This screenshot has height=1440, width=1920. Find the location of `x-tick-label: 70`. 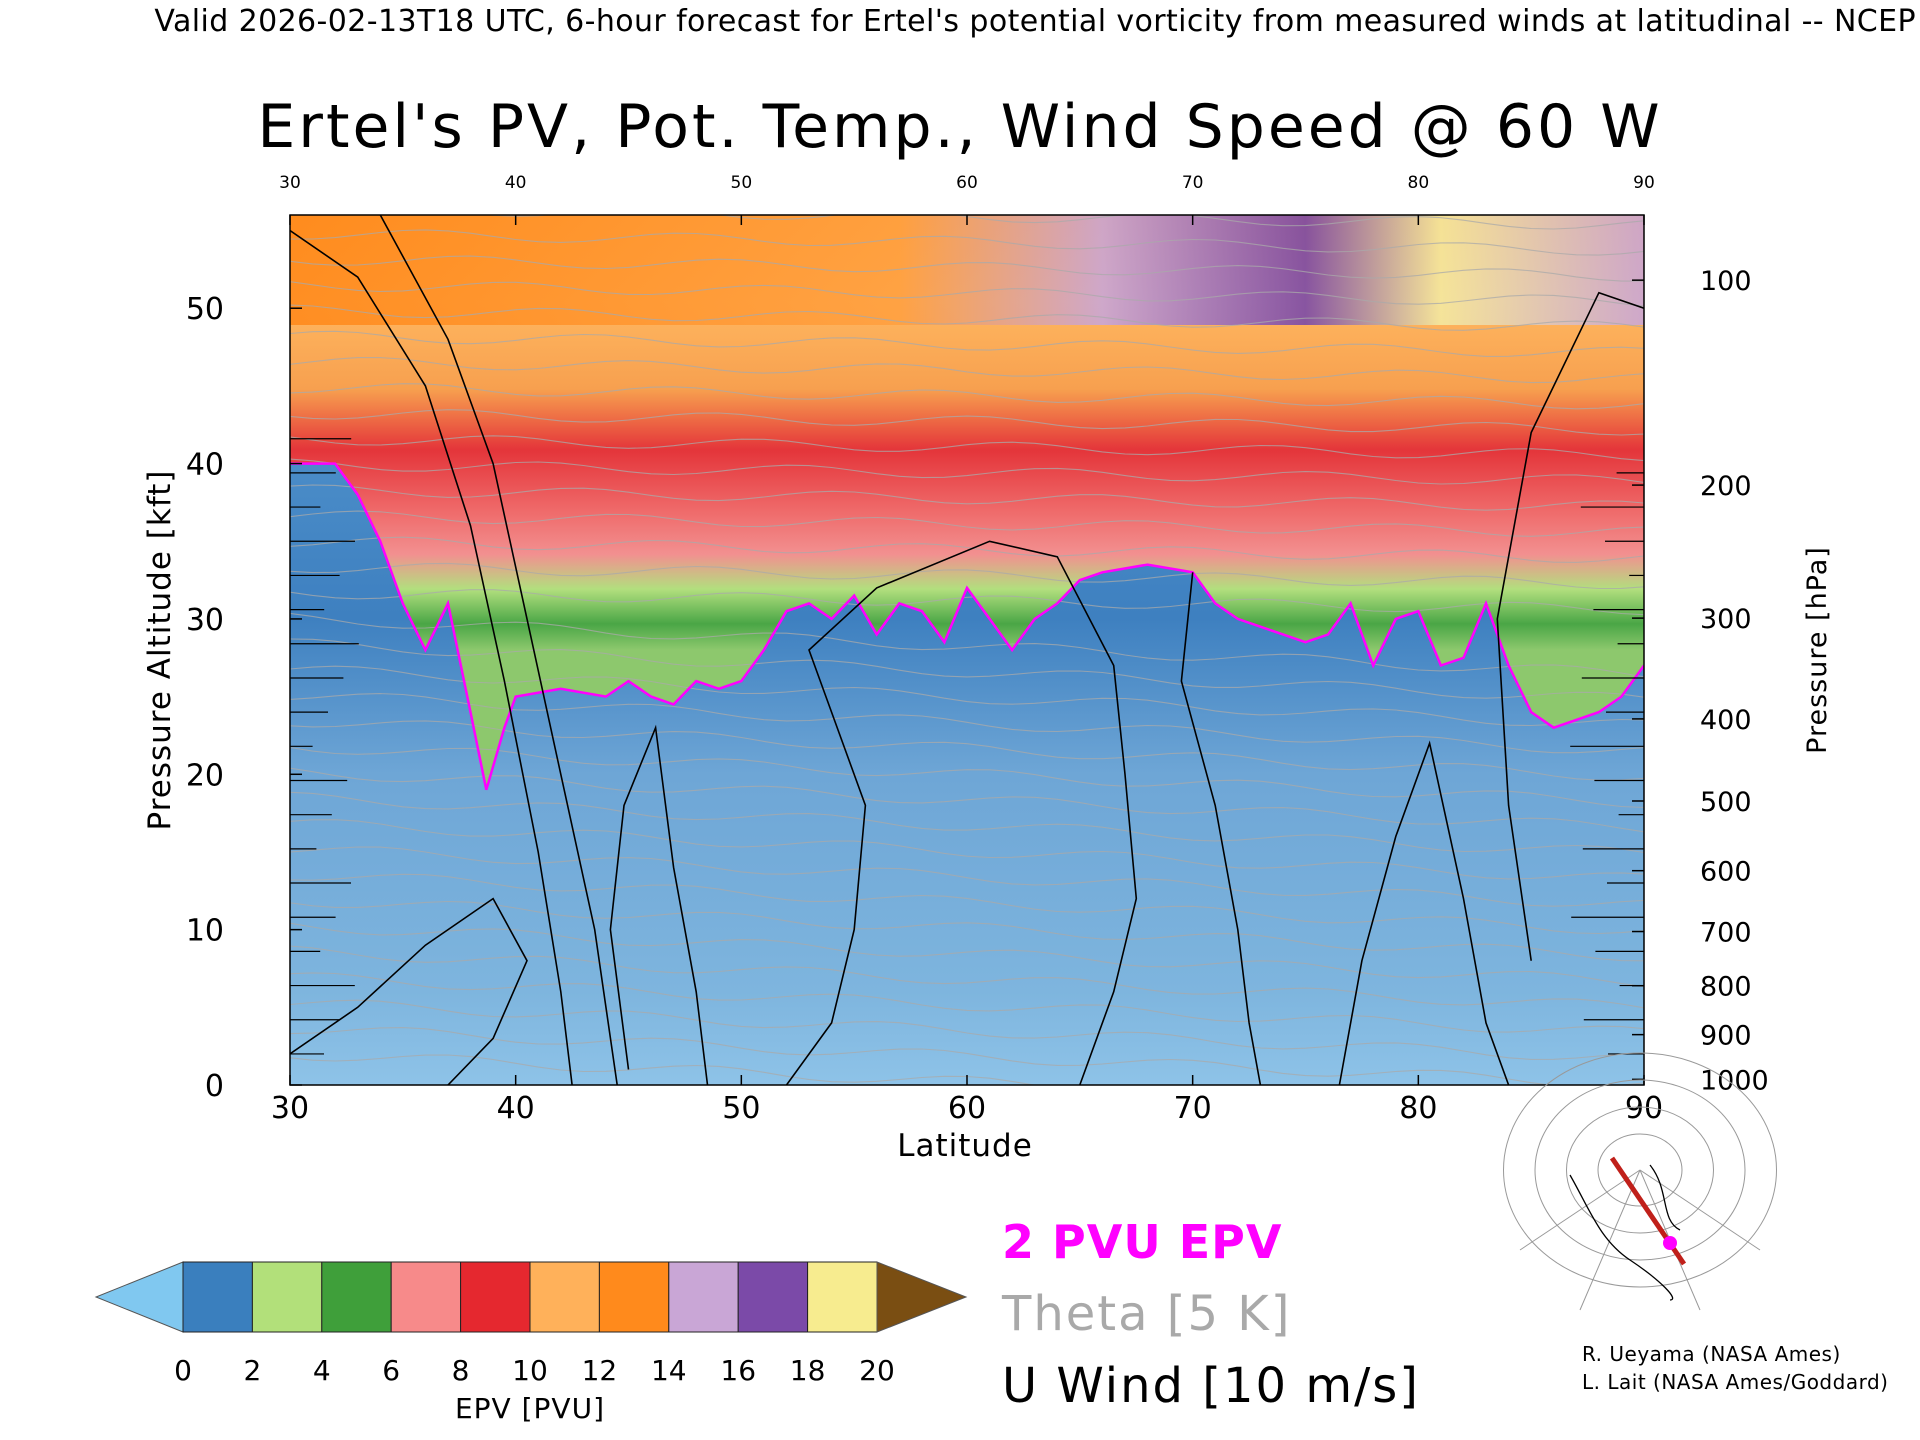

x-tick-label: 70 is located at coordinates (1193, 1108).